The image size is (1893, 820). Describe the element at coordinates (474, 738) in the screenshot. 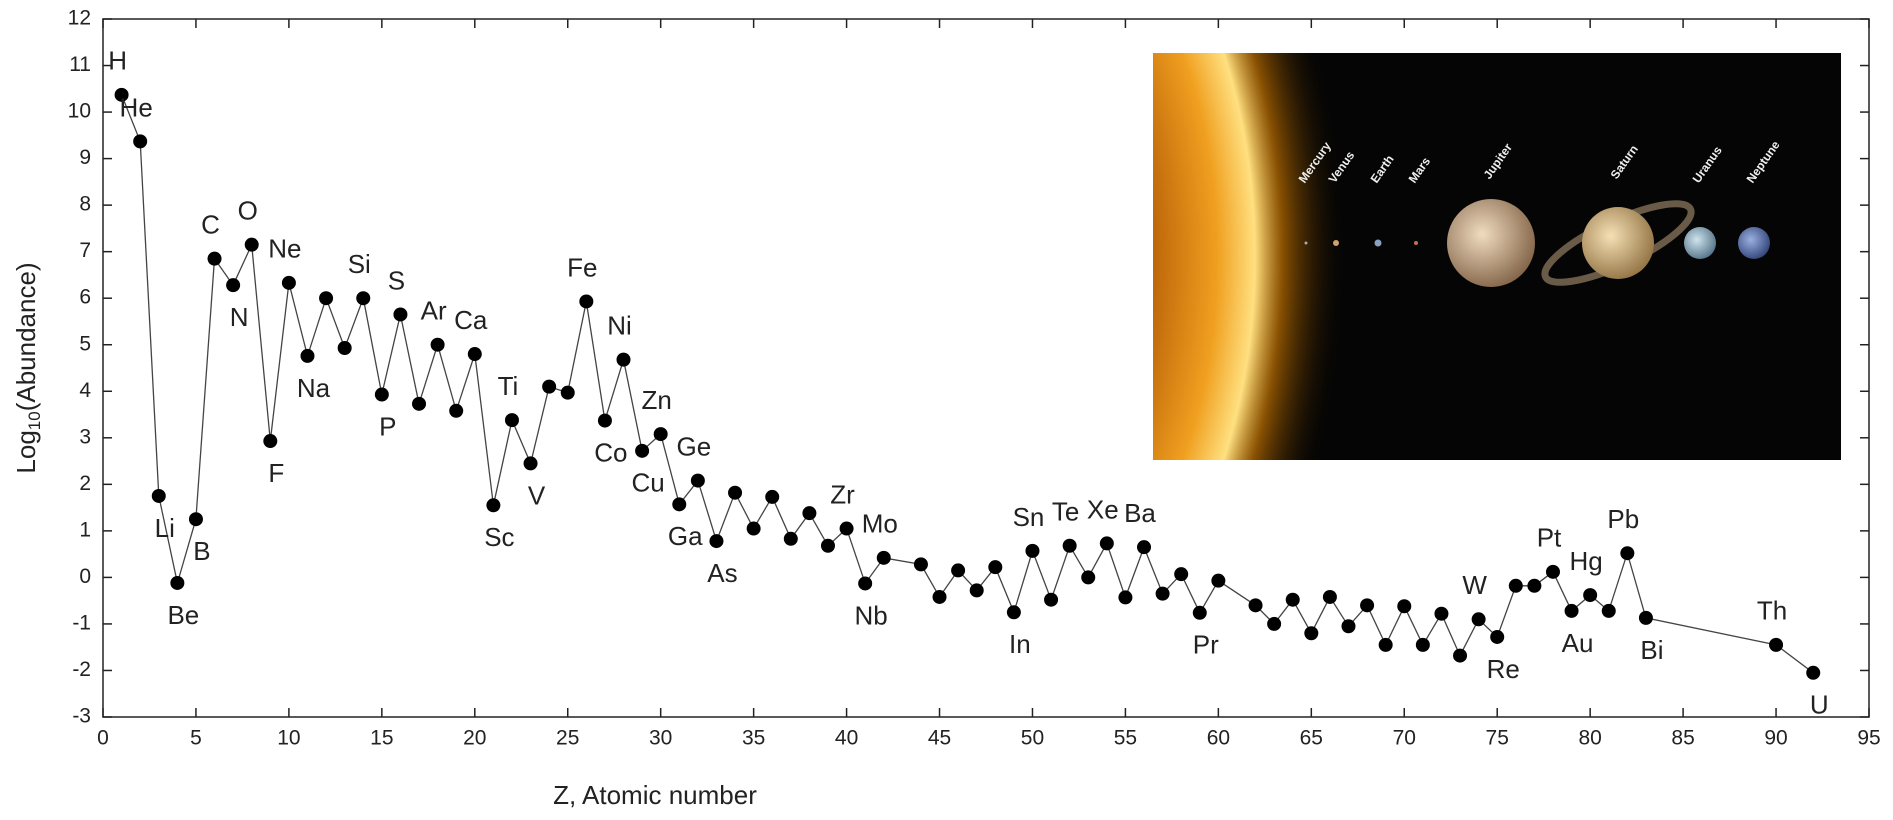

I see `x-tick-label: 20` at that location.